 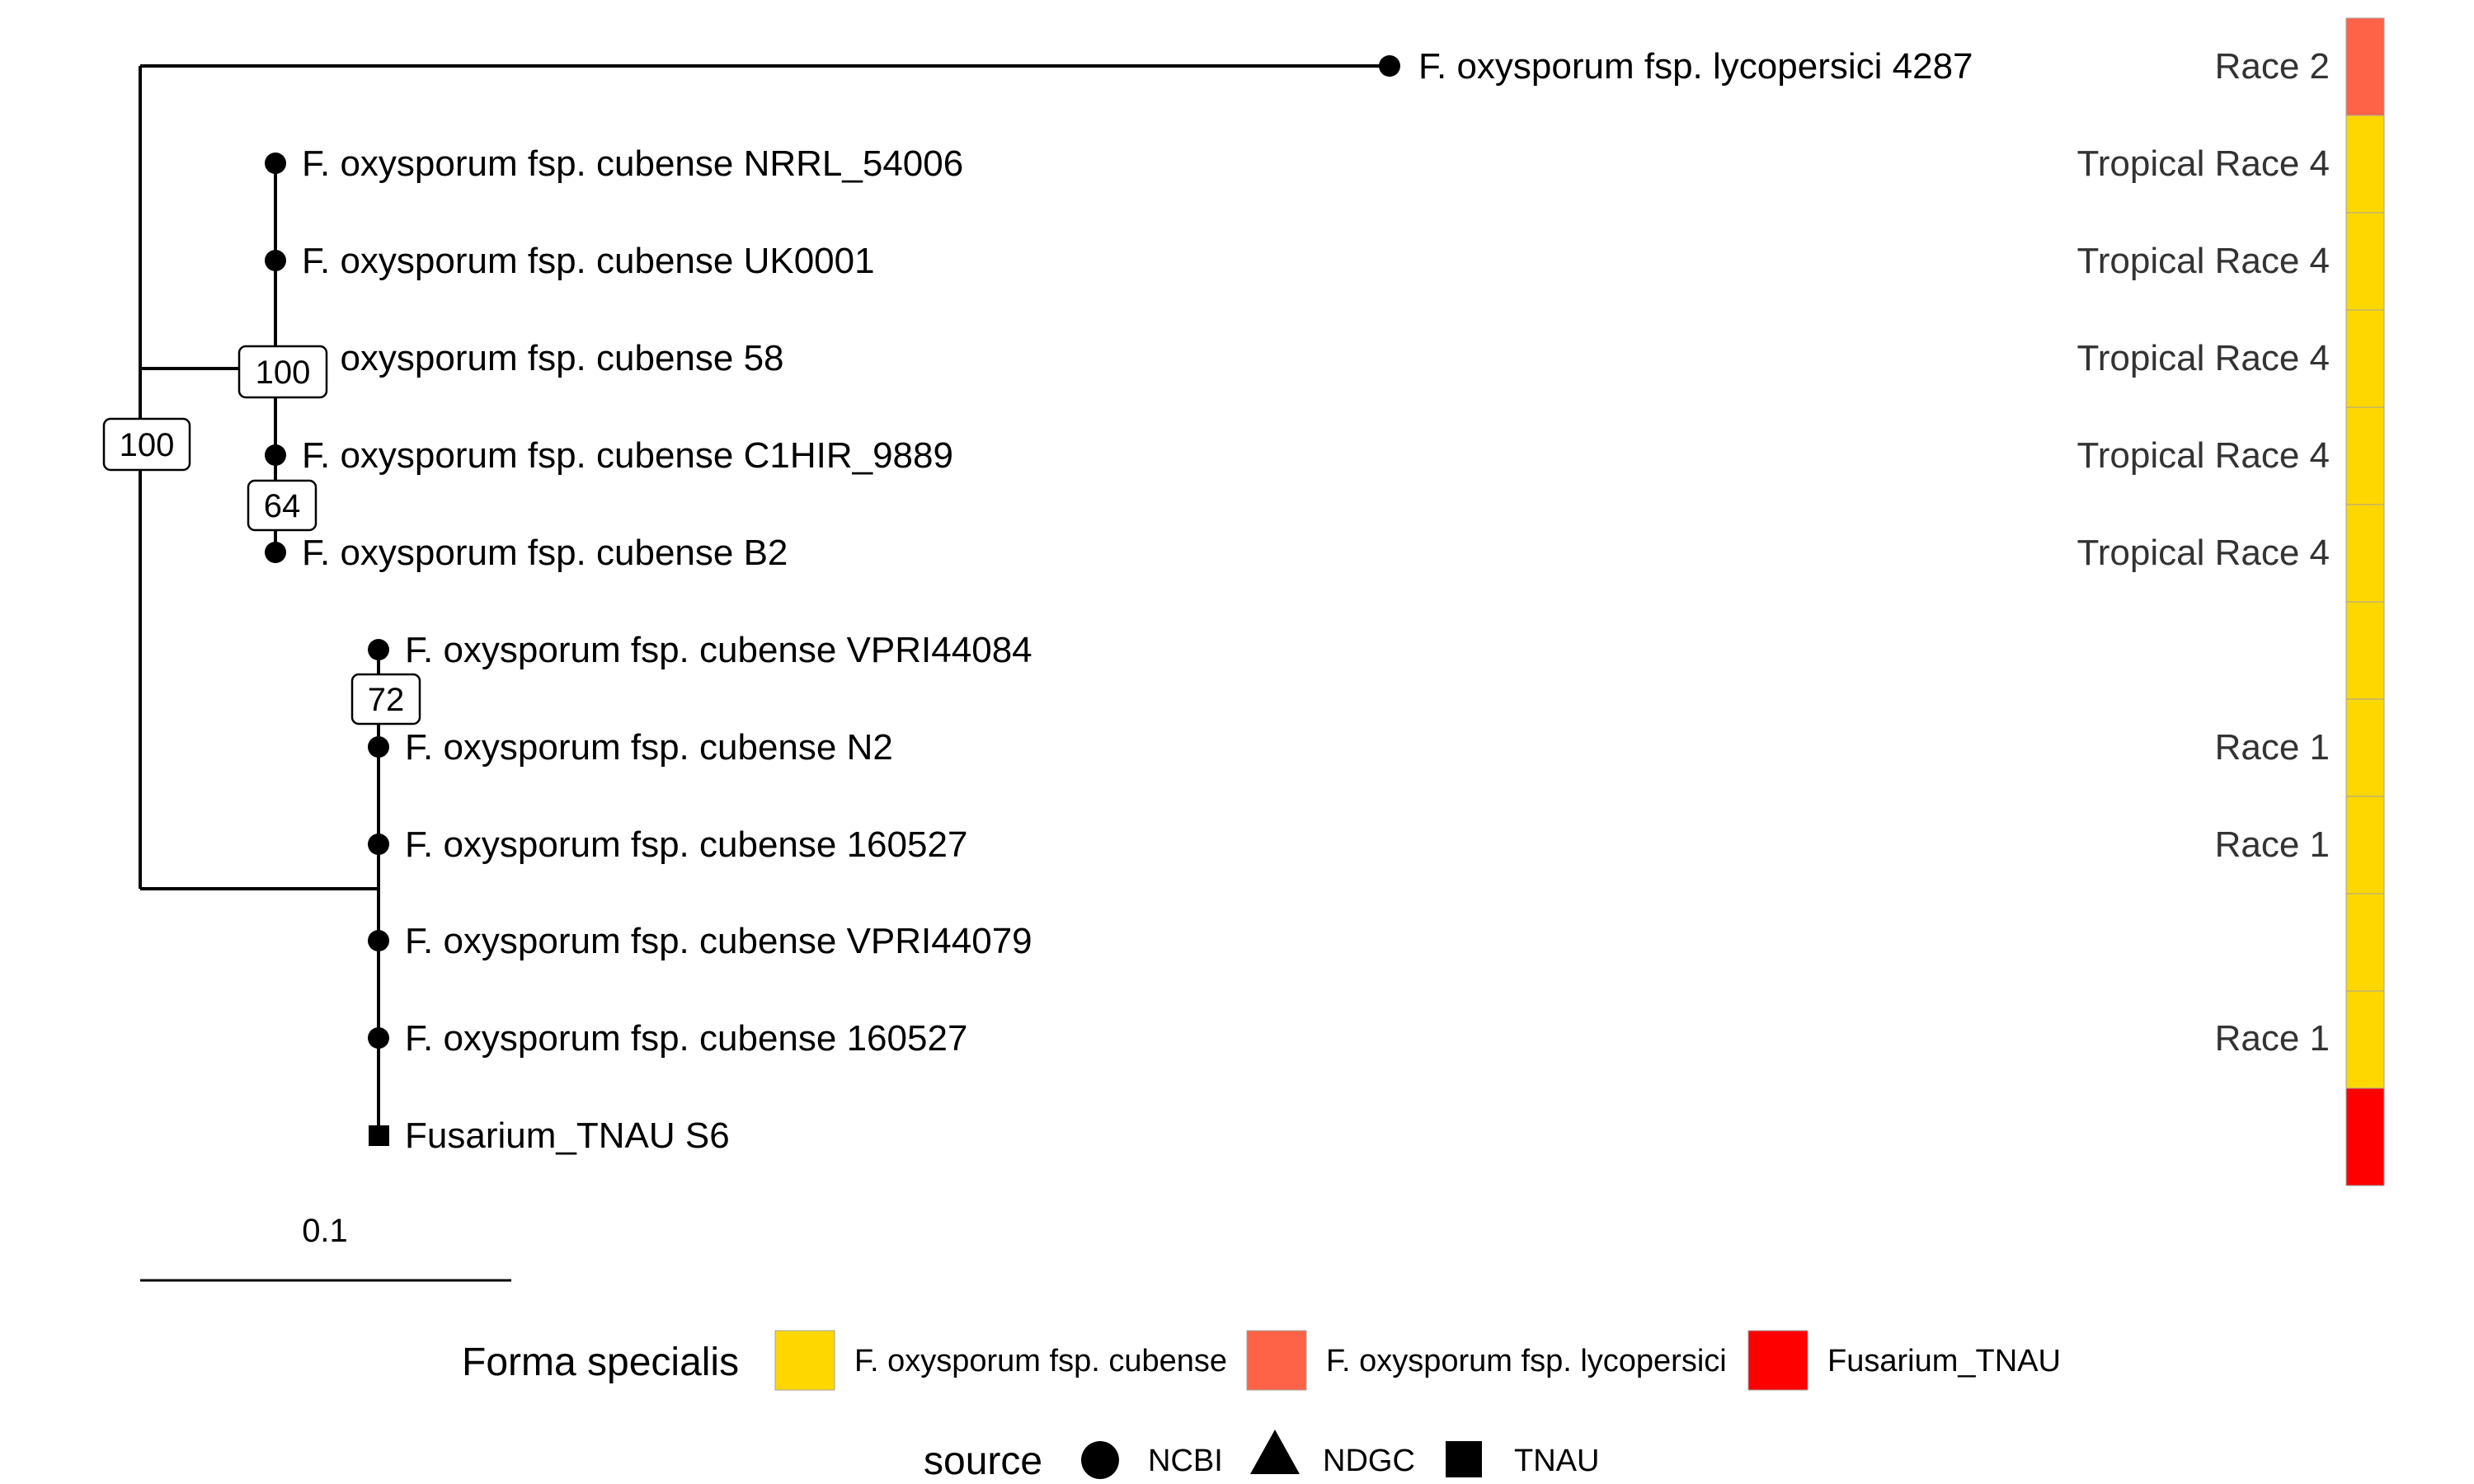 I want to click on tip-label: F. oxysporum fsp. lycopersici 4287, so click(x=1695, y=66).